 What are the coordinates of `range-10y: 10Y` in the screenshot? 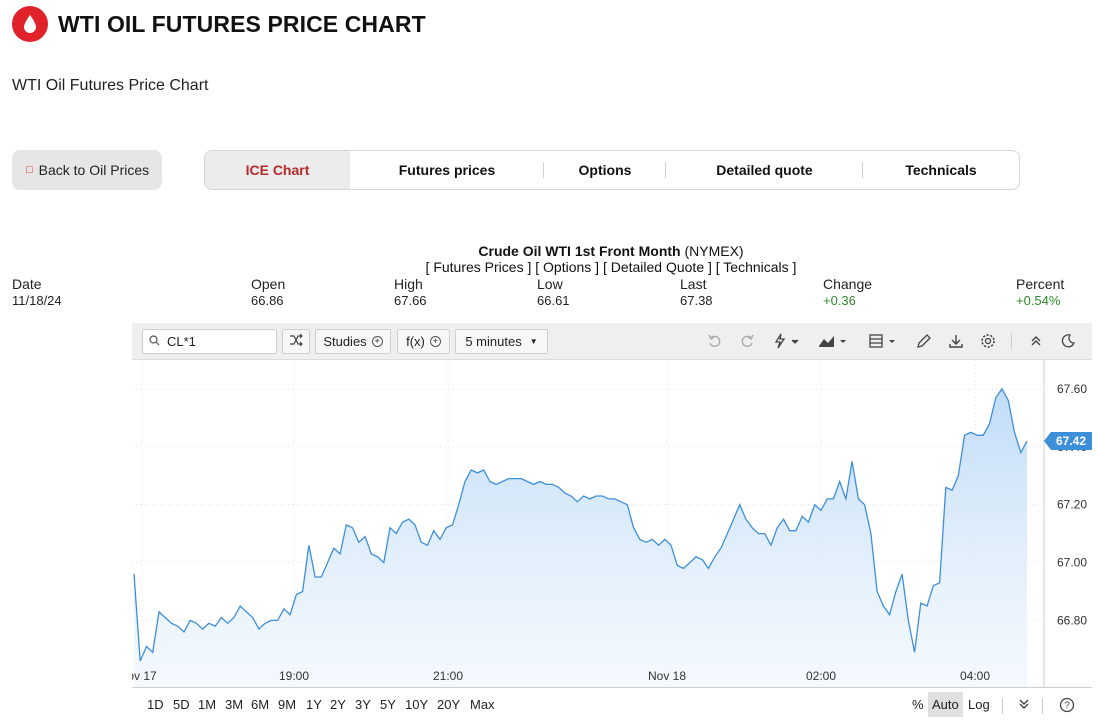 It's located at (417, 704).